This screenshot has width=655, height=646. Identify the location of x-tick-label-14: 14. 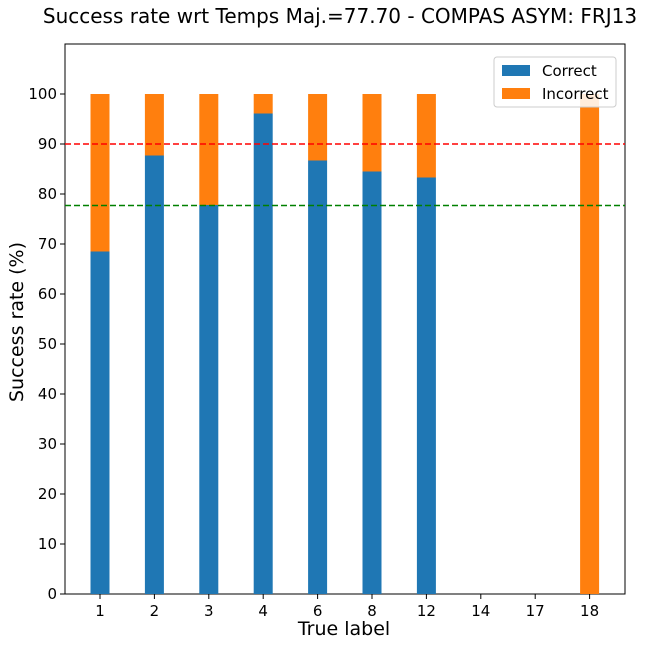
(480, 611).